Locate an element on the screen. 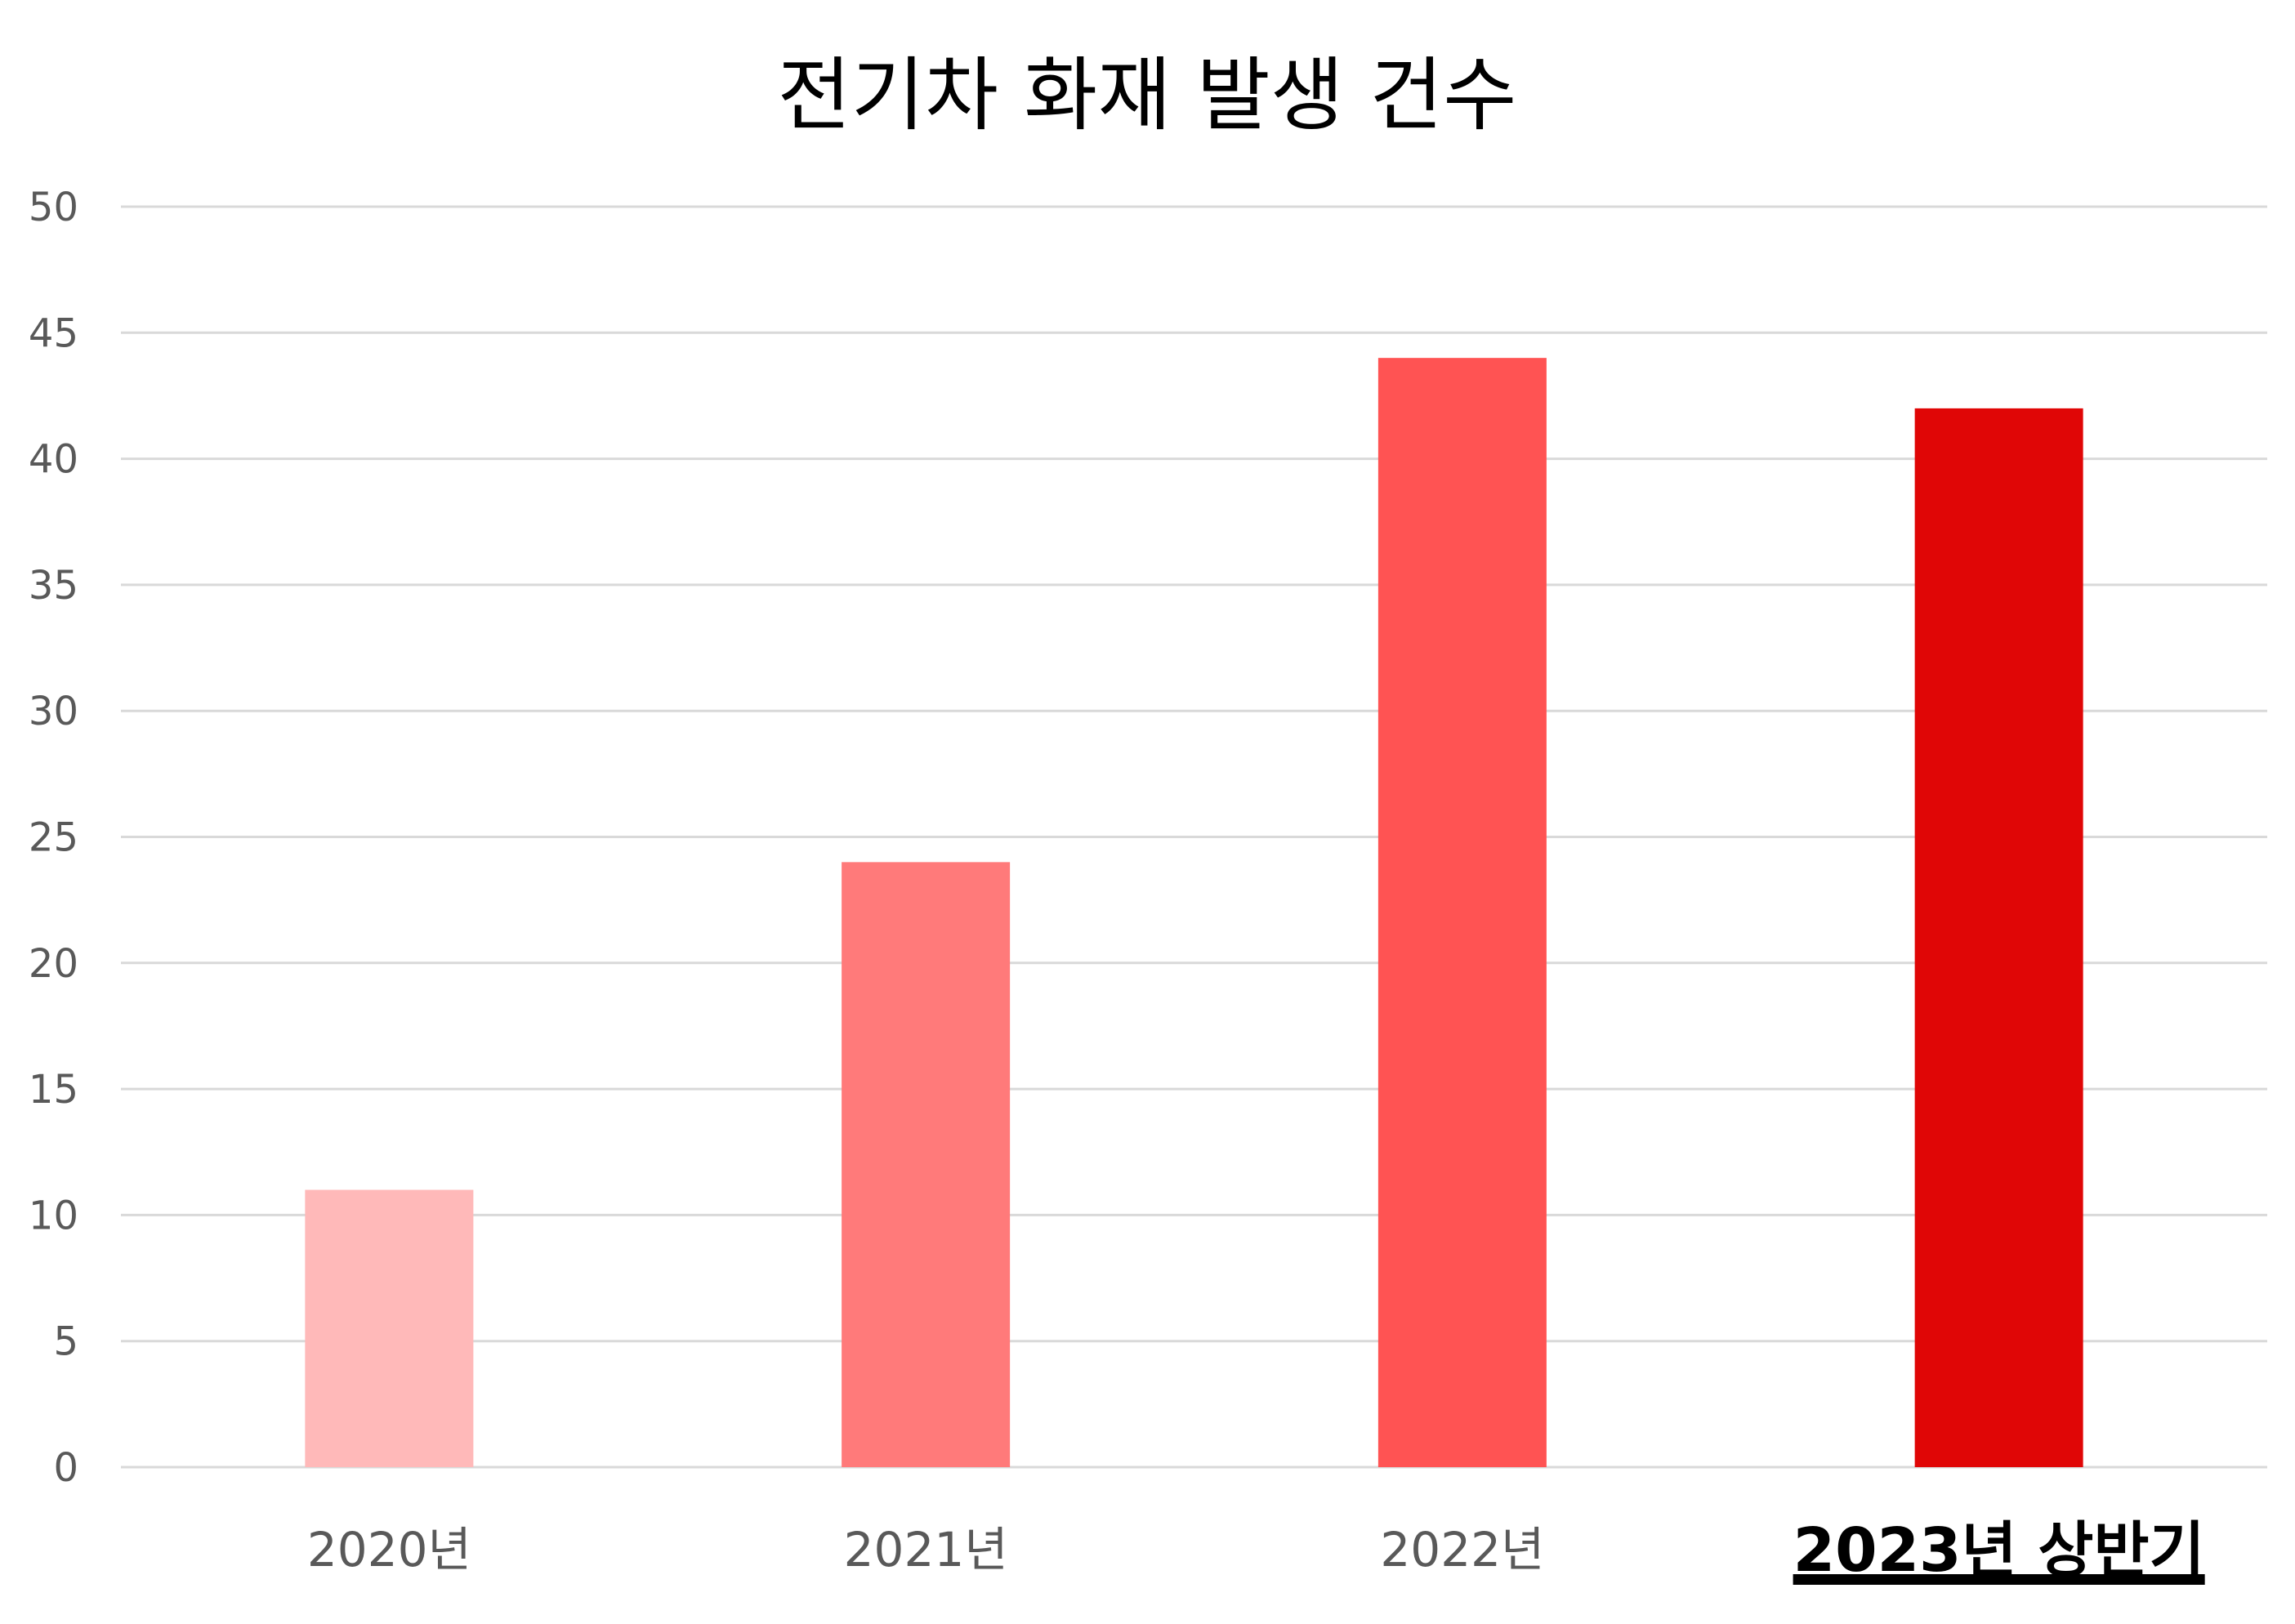 This screenshot has height=1624, width=2295. y-tick-label: 25 is located at coordinates (53, 838).